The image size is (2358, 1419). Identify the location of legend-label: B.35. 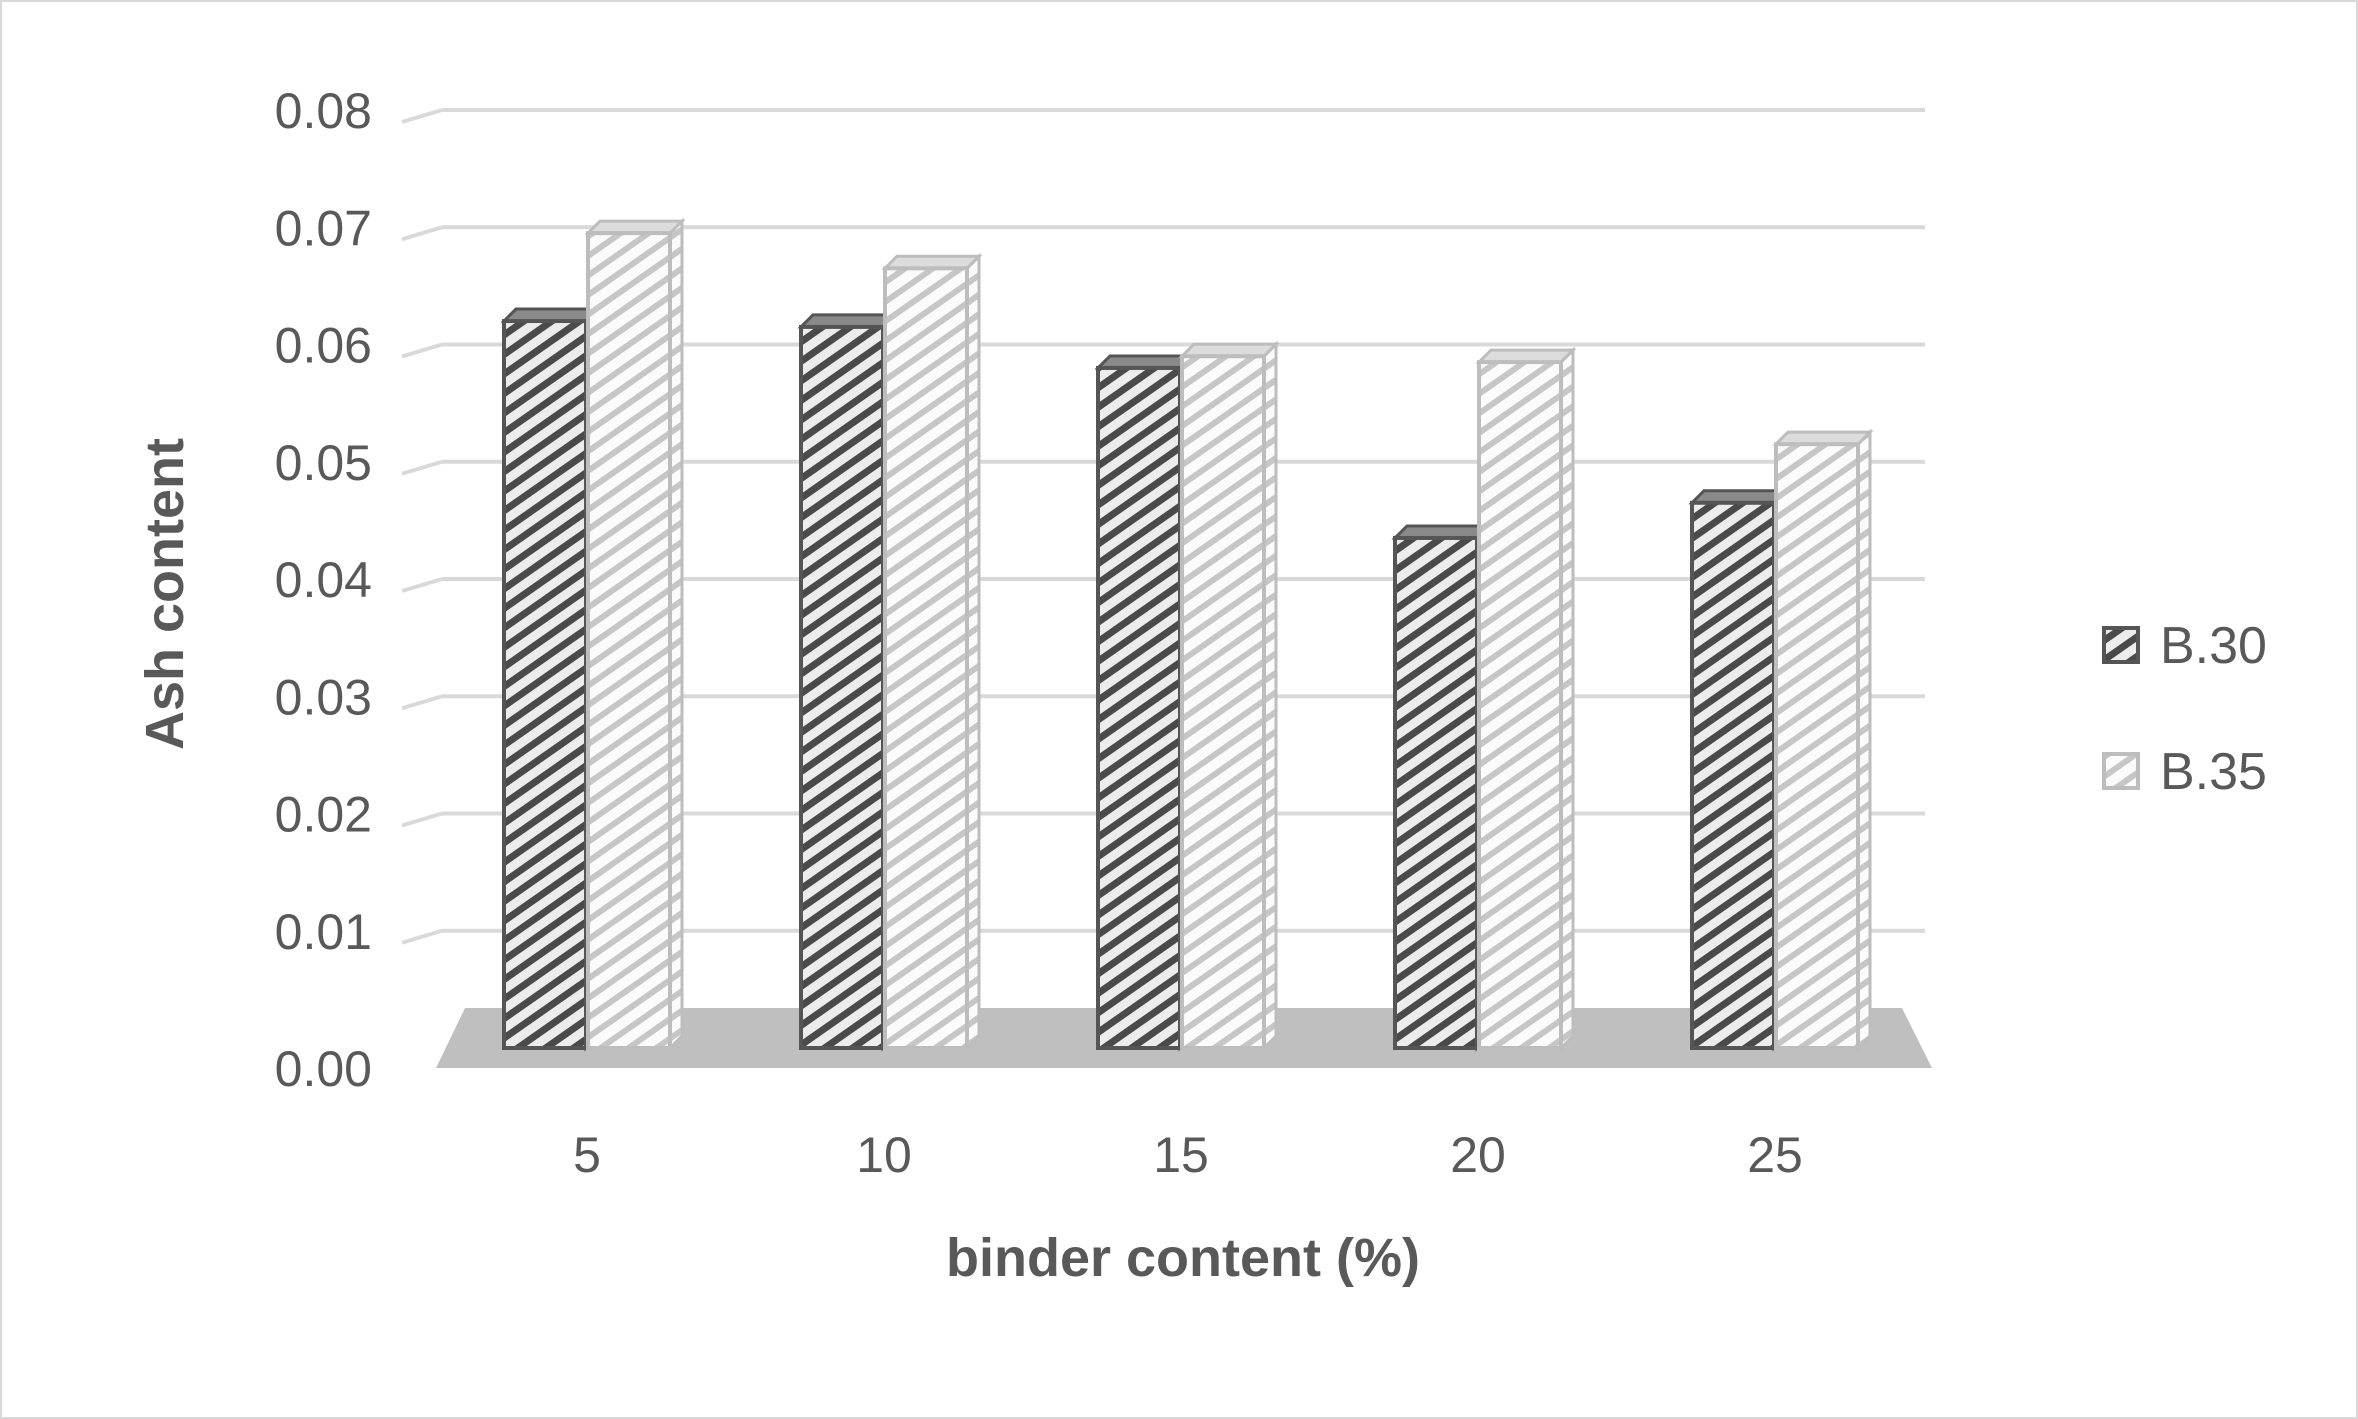
(2213, 772).